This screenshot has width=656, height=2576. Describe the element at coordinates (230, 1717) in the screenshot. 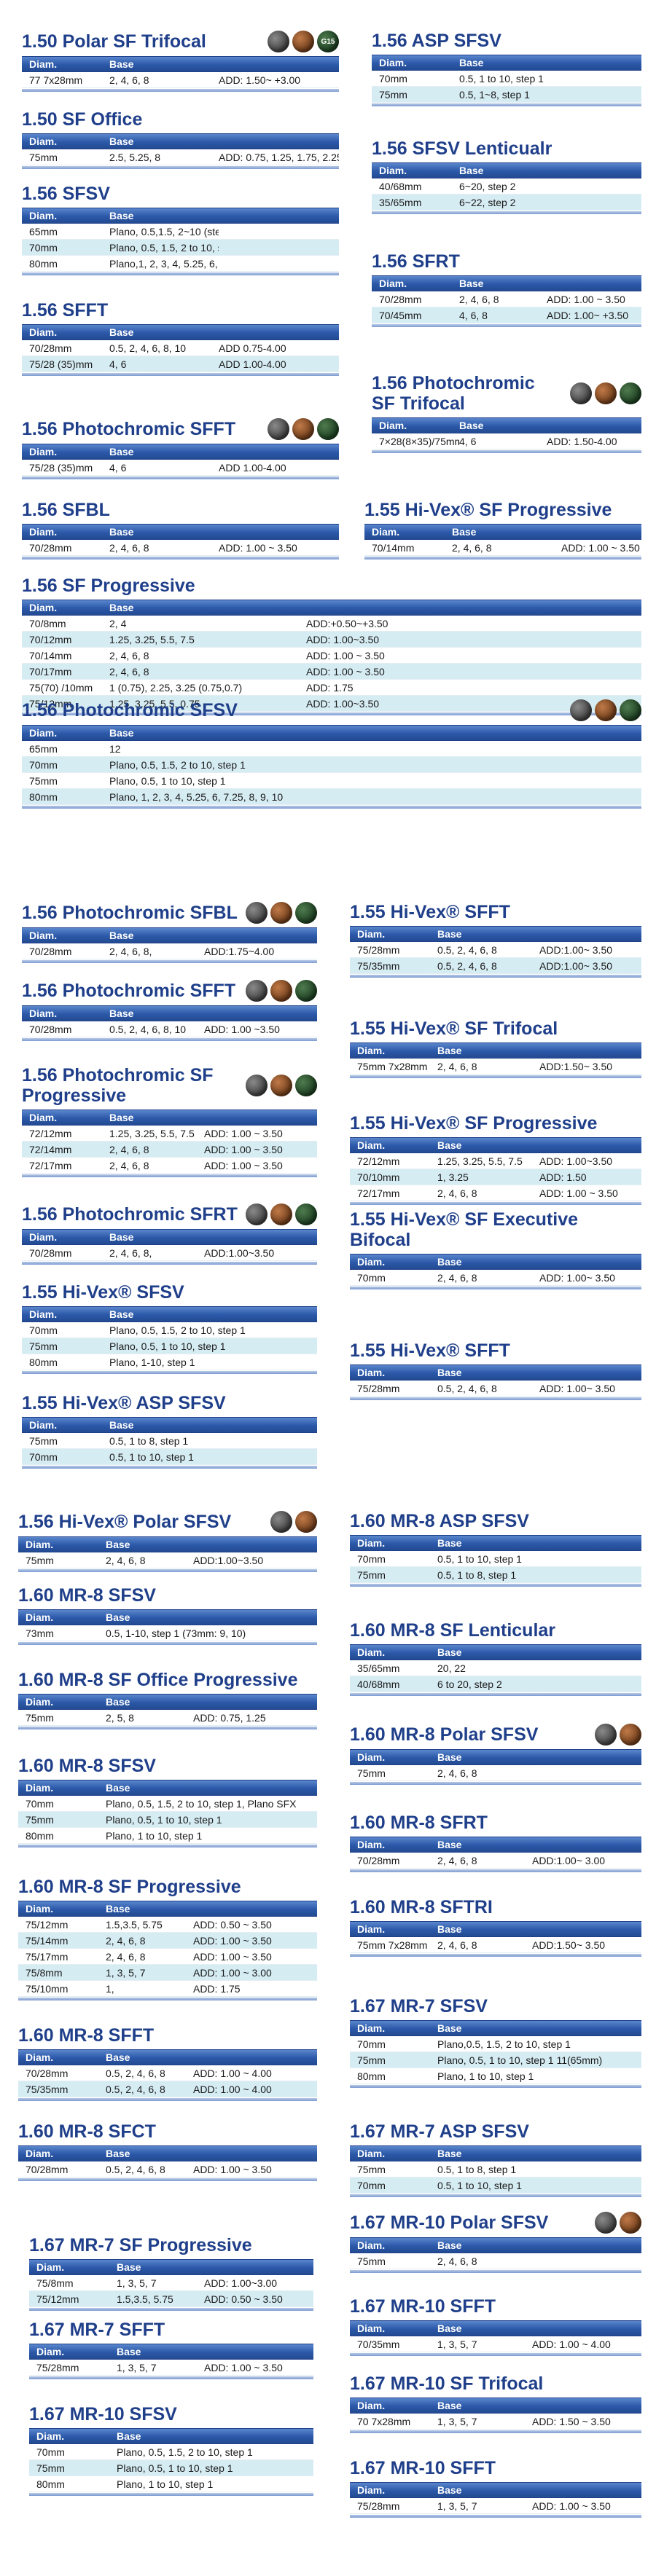

I see `add-cell: ADD: 0.75, 1.25` at that location.